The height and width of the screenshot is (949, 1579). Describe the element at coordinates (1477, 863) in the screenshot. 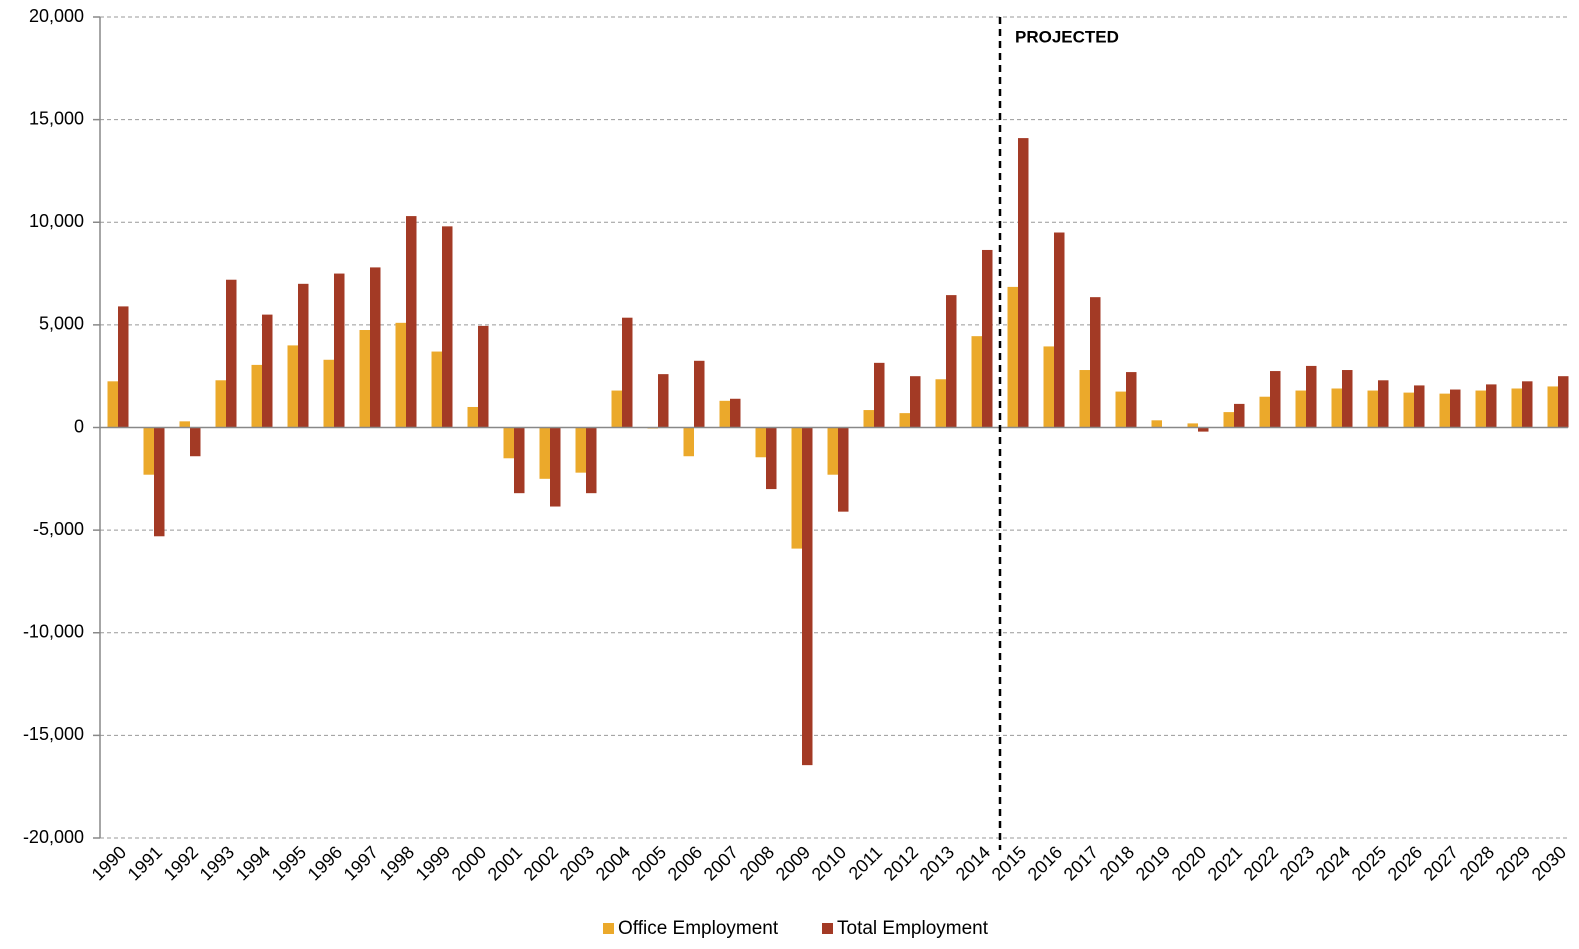

I see `x-tick-label: 2028` at that location.